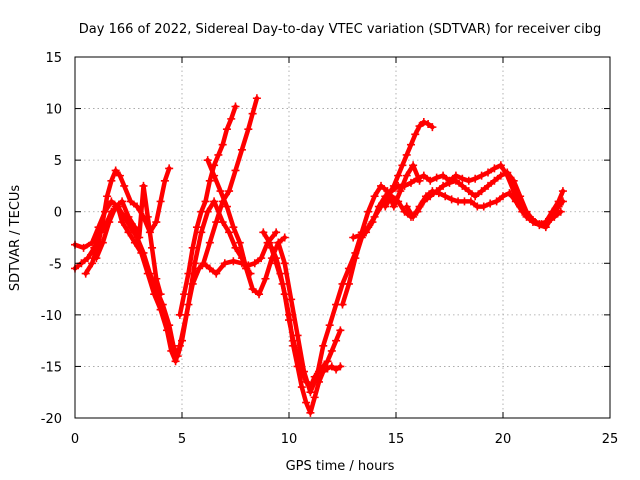  What do you see at coordinates (75, 439) in the screenshot?
I see `x-tick-label: 0` at bounding box center [75, 439].